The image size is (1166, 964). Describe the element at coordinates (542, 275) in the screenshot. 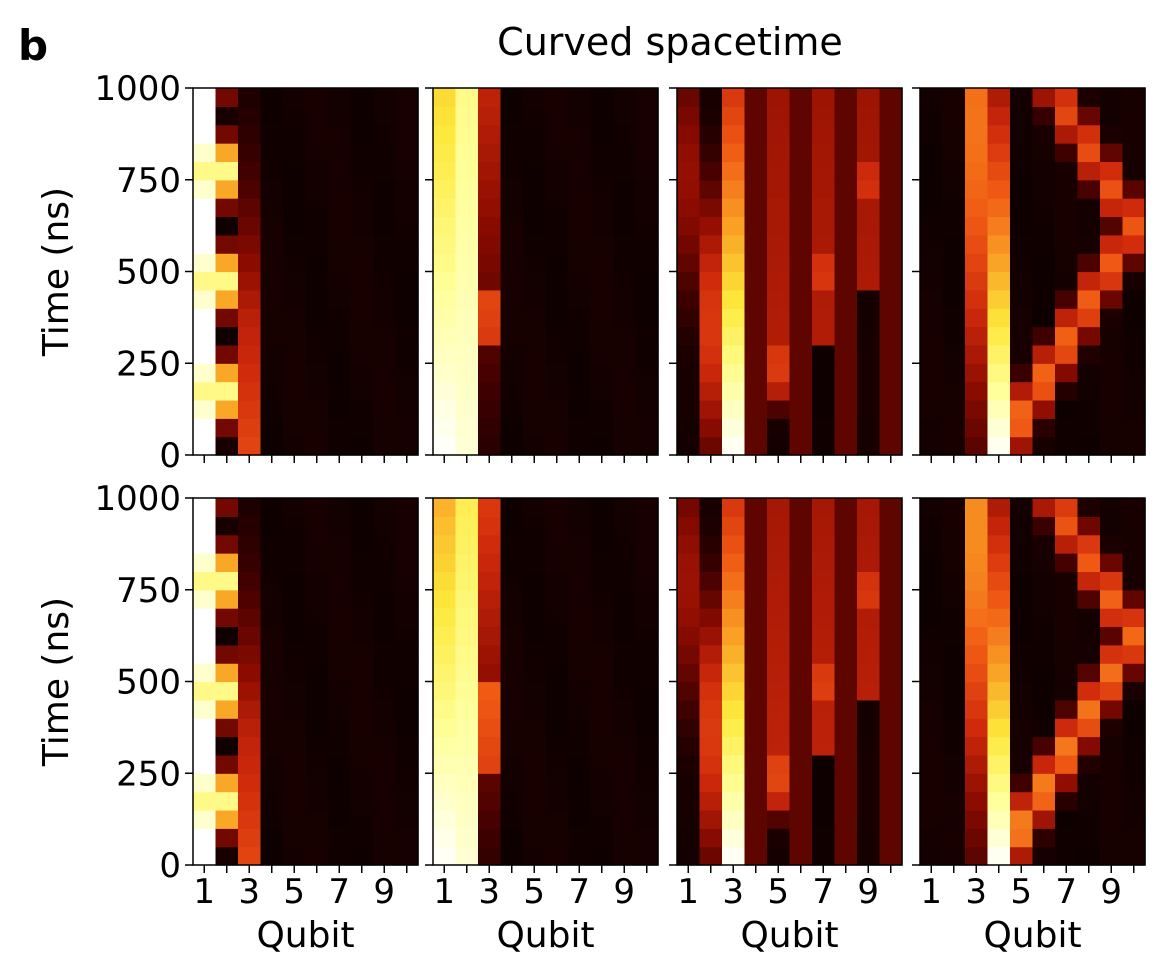

I see `heatmap-panel` at that location.